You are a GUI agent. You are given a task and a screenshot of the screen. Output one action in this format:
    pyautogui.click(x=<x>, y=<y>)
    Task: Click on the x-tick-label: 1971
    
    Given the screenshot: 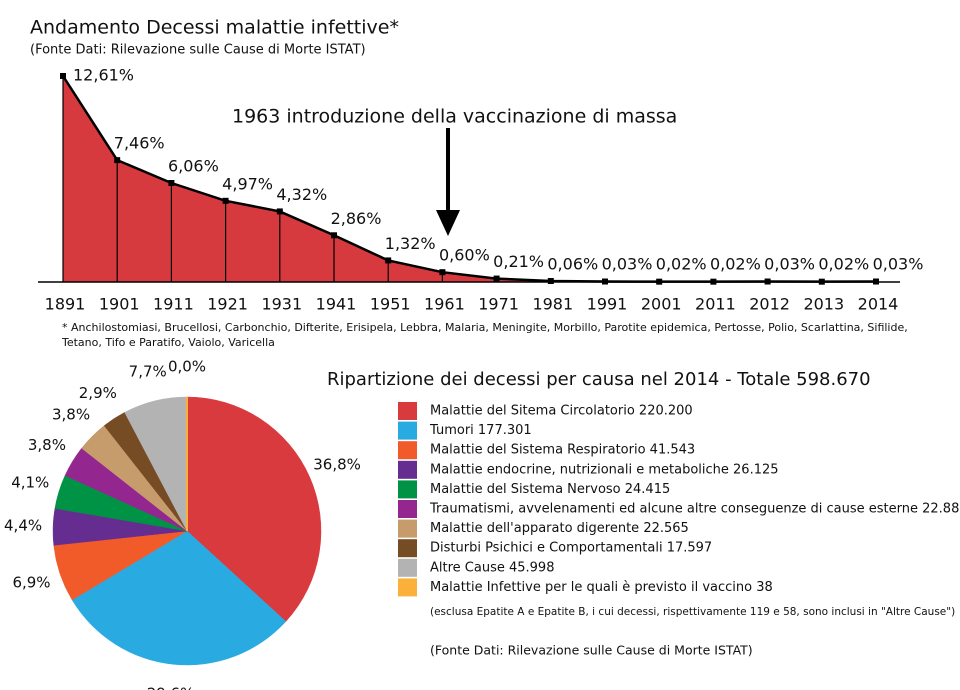 What is the action you would take?
    pyautogui.click(x=498, y=304)
    